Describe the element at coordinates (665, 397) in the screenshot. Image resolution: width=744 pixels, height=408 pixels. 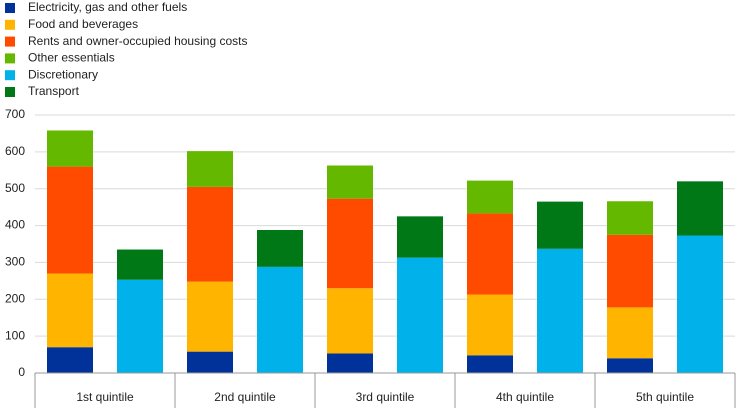
I see `x-tick-label: 5th quintile` at that location.